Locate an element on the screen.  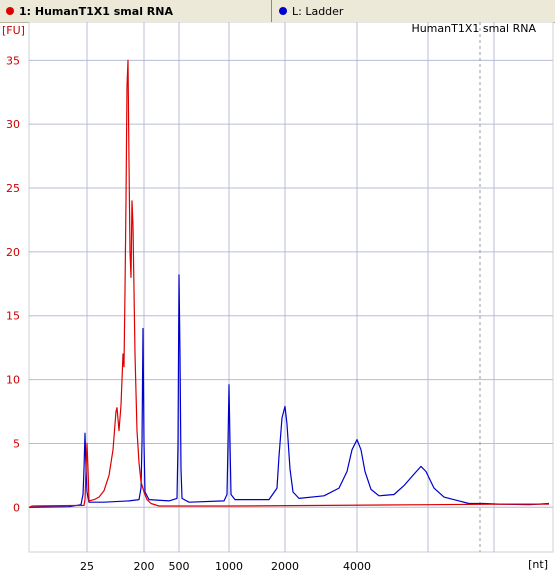
tab-sample: 1: HumanT1X1 smal RNA is located at coordinates (136, 11).